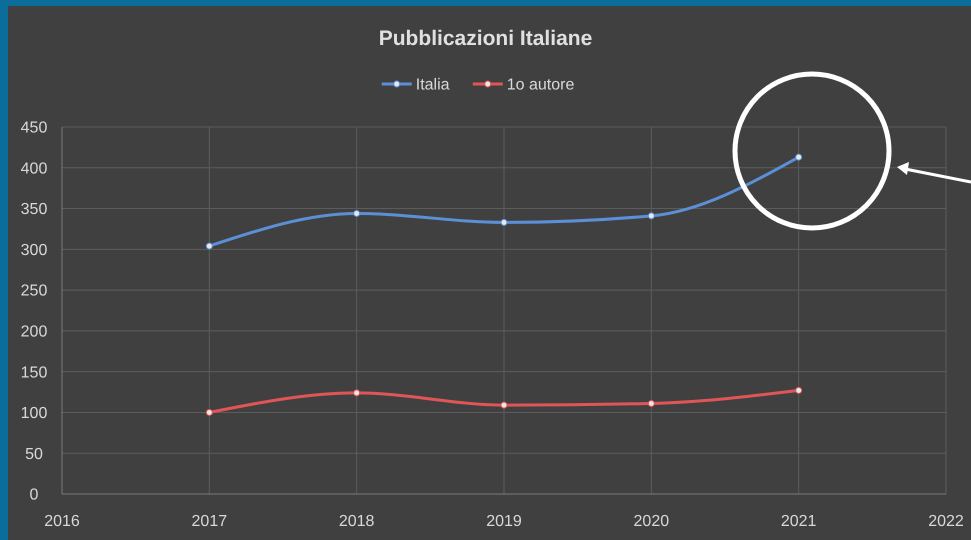 This screenshot has height=540, width=971. Describe the element at coordinates (34, 495) in the screenshot. I see `y-tick-label: 0` at that location.